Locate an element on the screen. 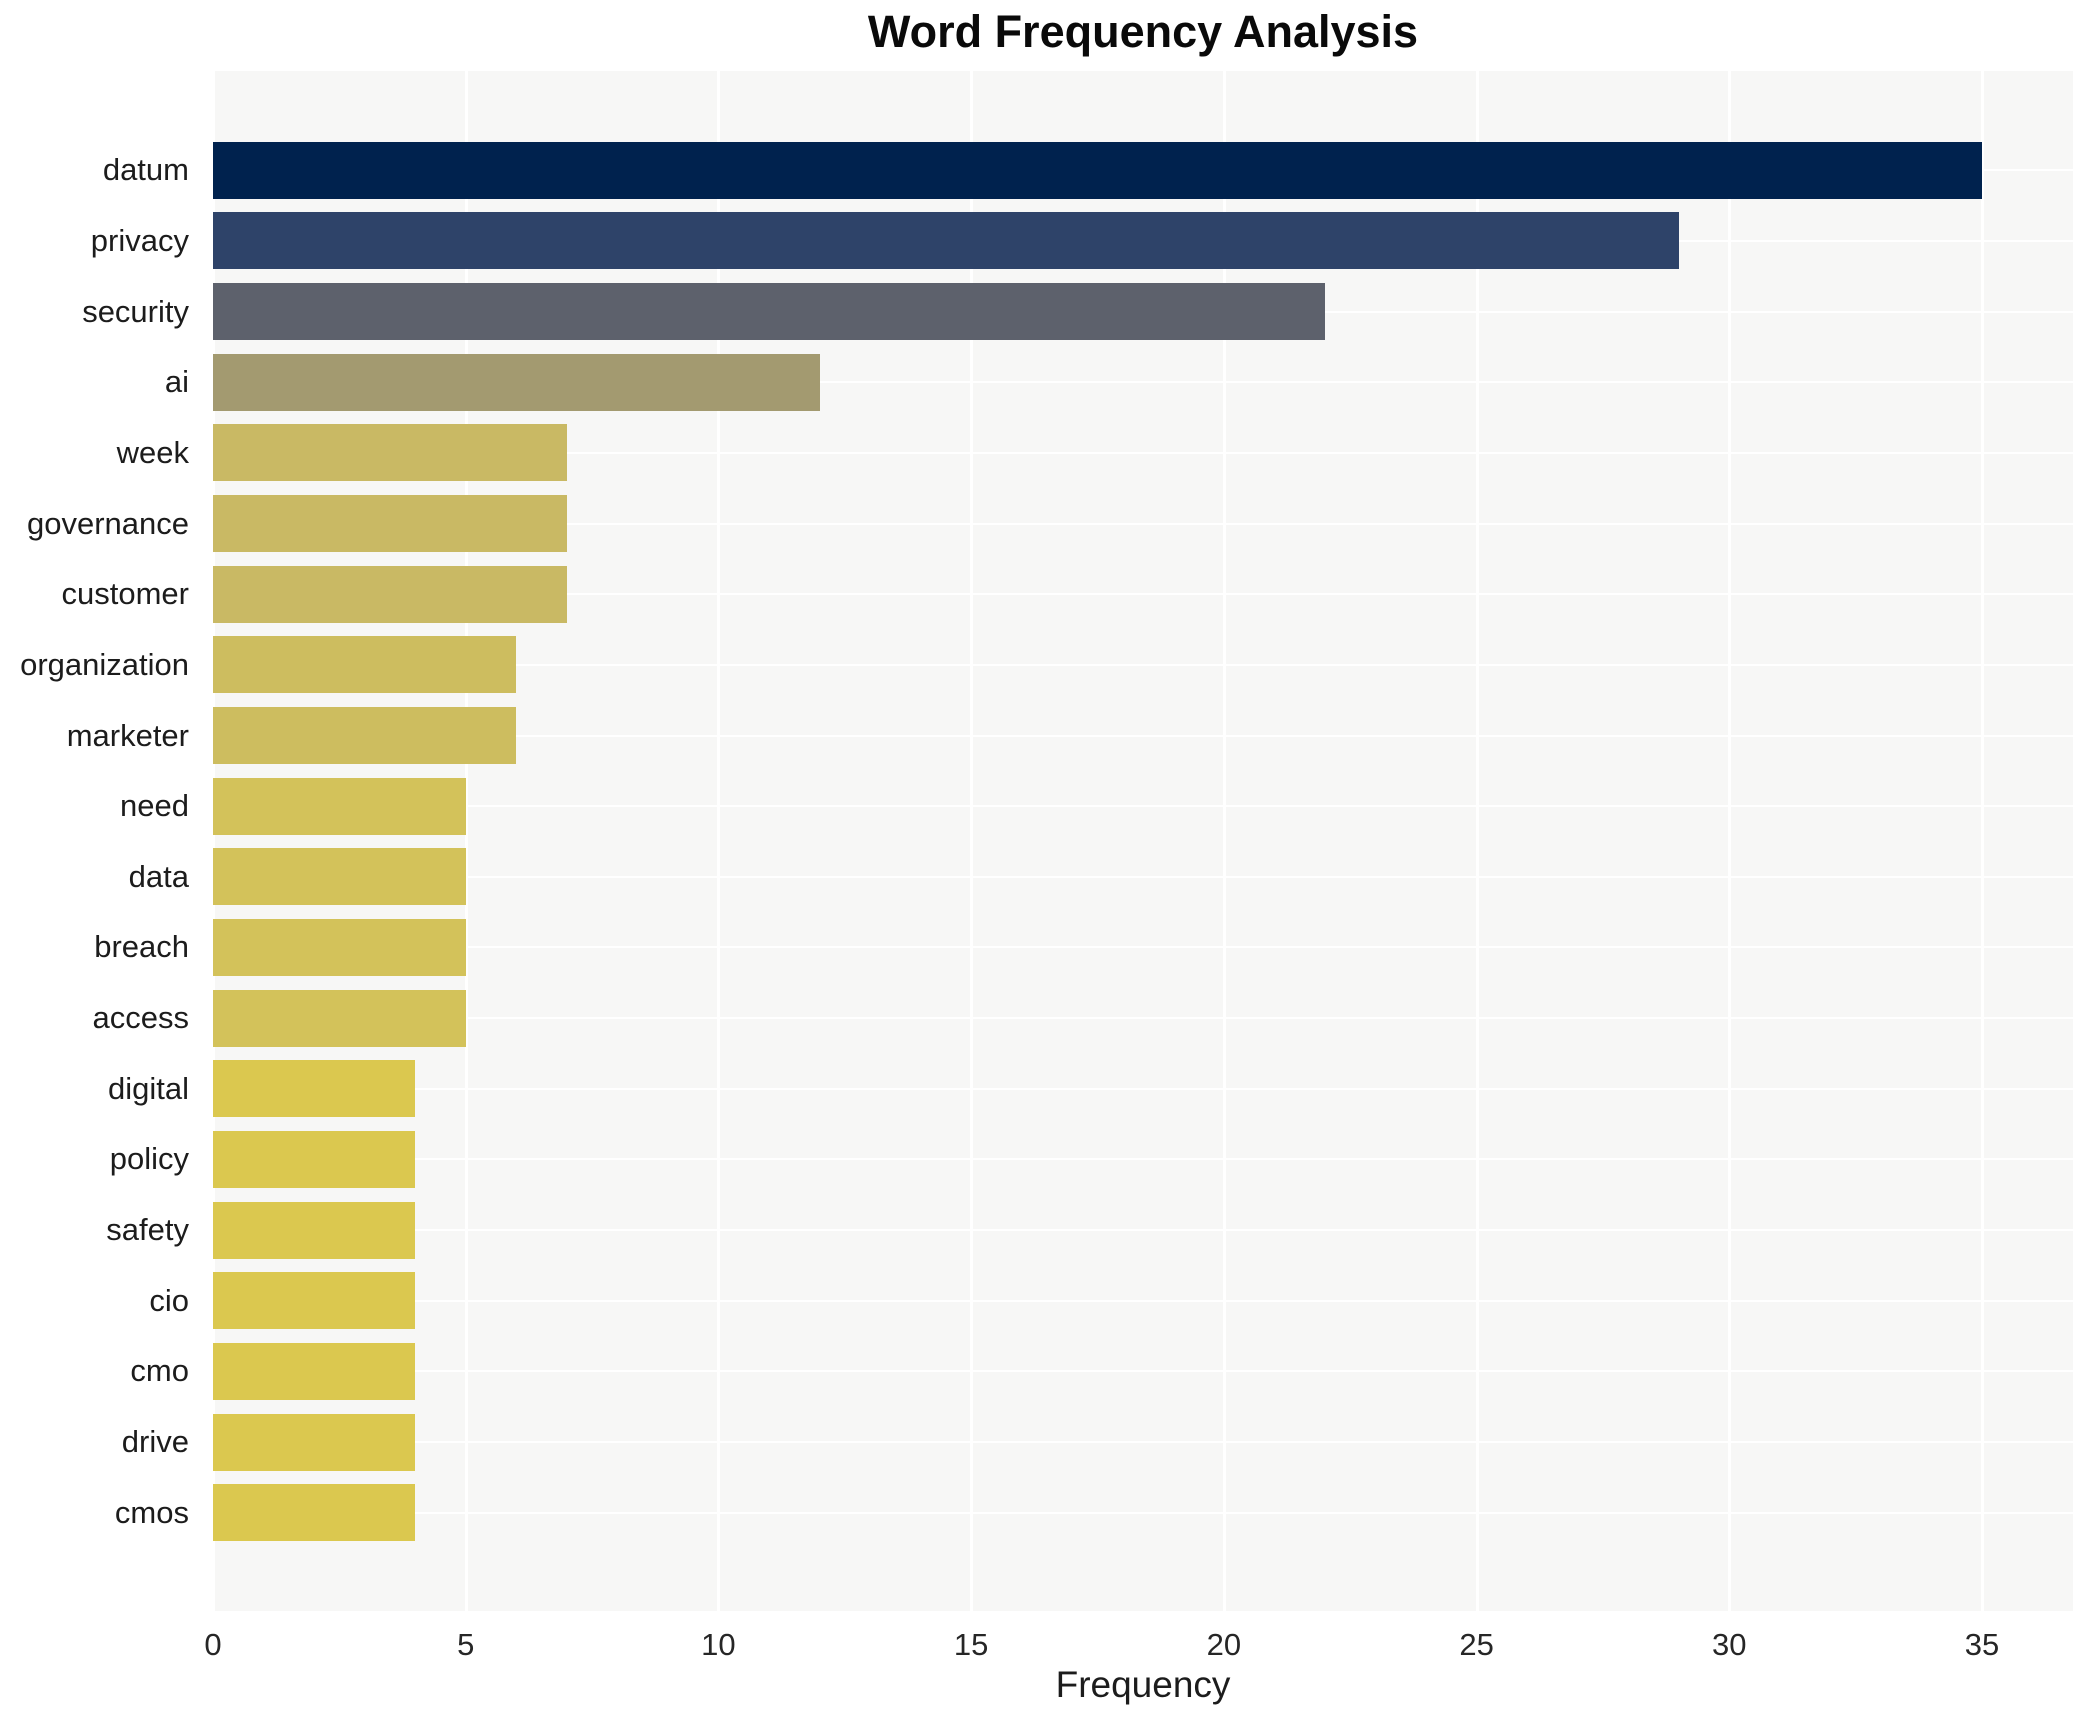  category-label-need: need is located at coordinates (154, 806).